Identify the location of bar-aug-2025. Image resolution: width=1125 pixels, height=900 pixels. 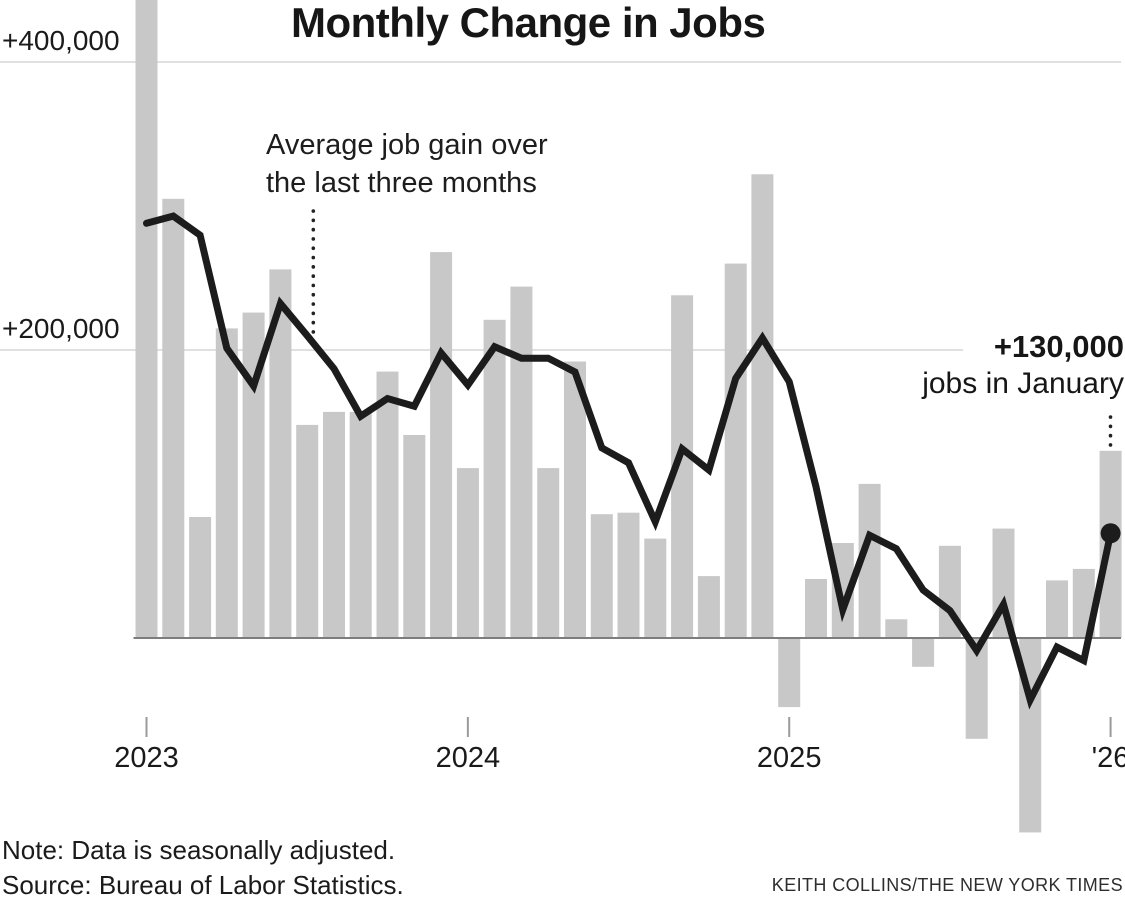
(976, 688).